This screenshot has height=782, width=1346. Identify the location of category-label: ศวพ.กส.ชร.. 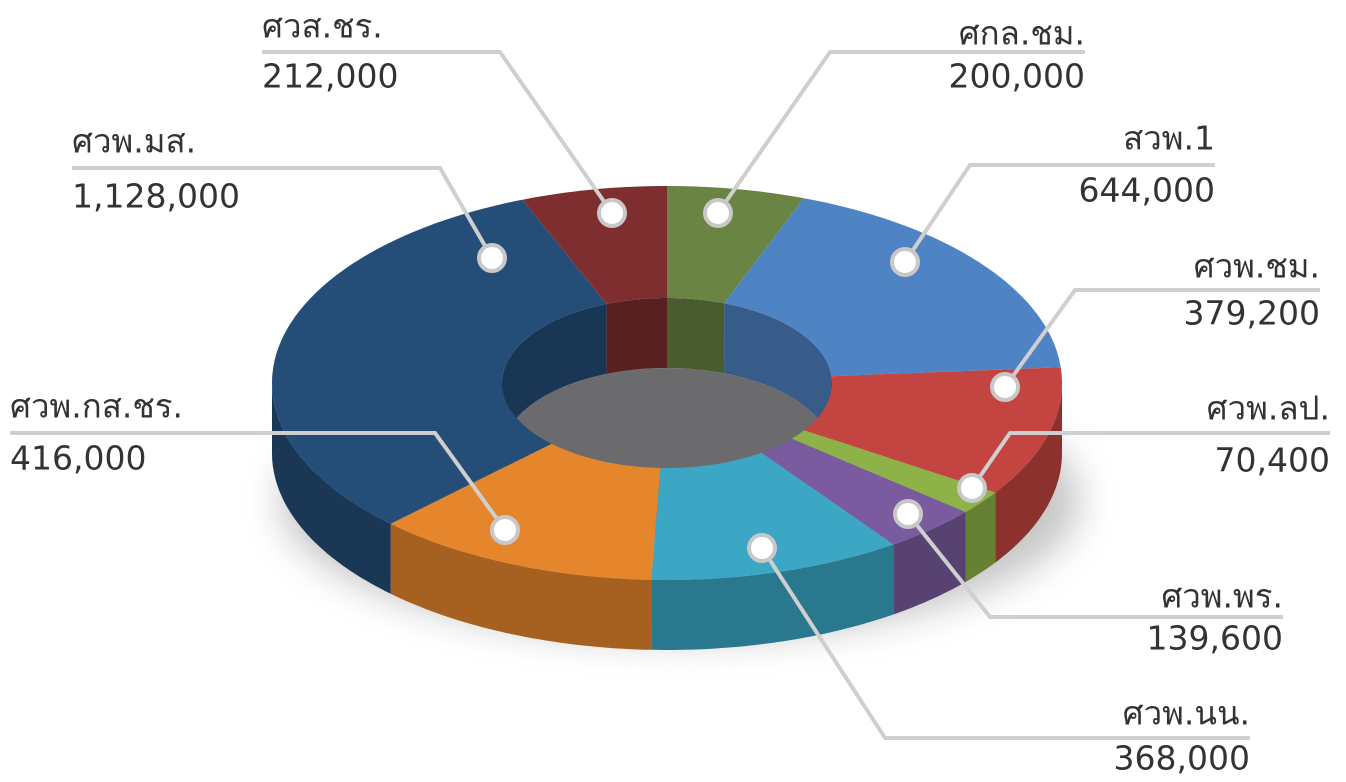
(96, 406).